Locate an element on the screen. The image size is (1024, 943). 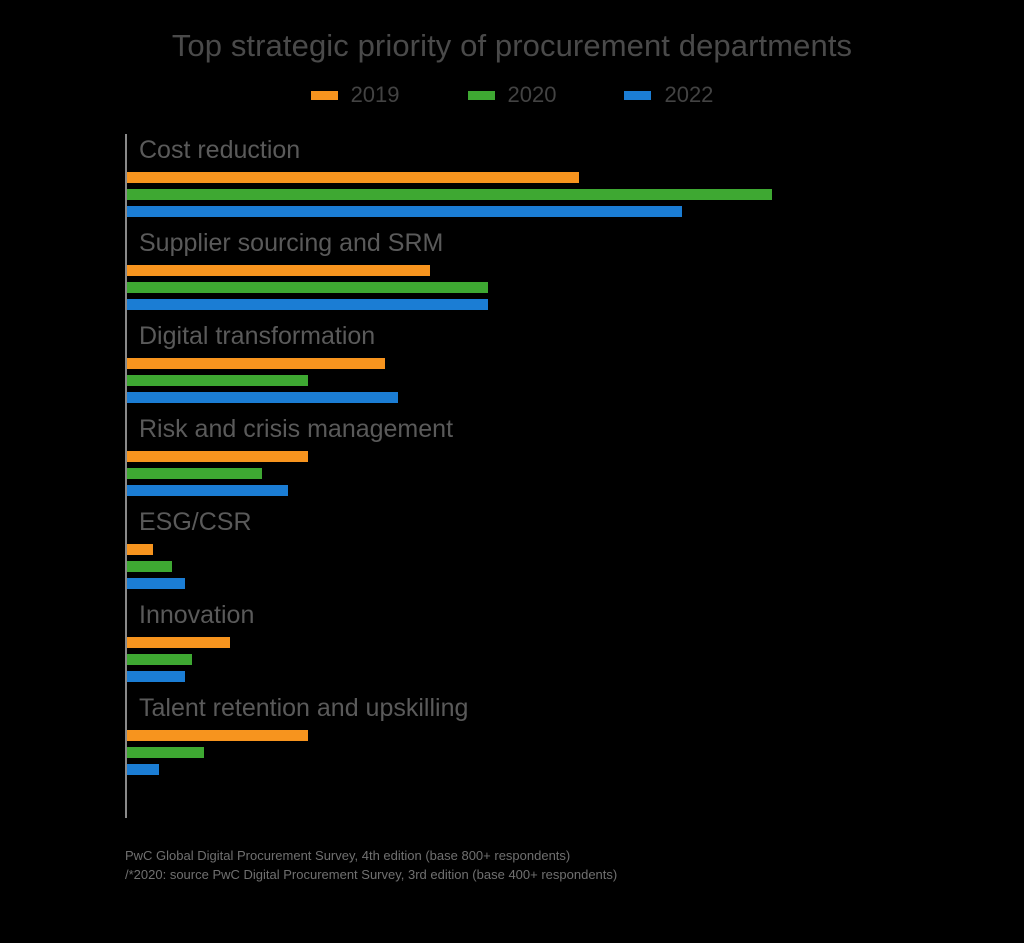
category-label: Innovation is located at coordinates (197, 615).